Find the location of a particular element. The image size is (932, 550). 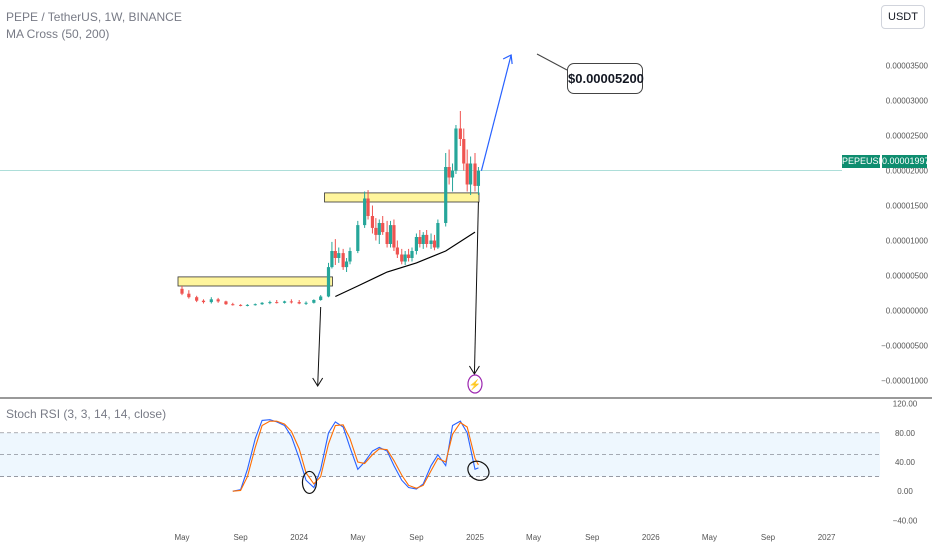

oversold-circle is located at coordinates (309, 482).